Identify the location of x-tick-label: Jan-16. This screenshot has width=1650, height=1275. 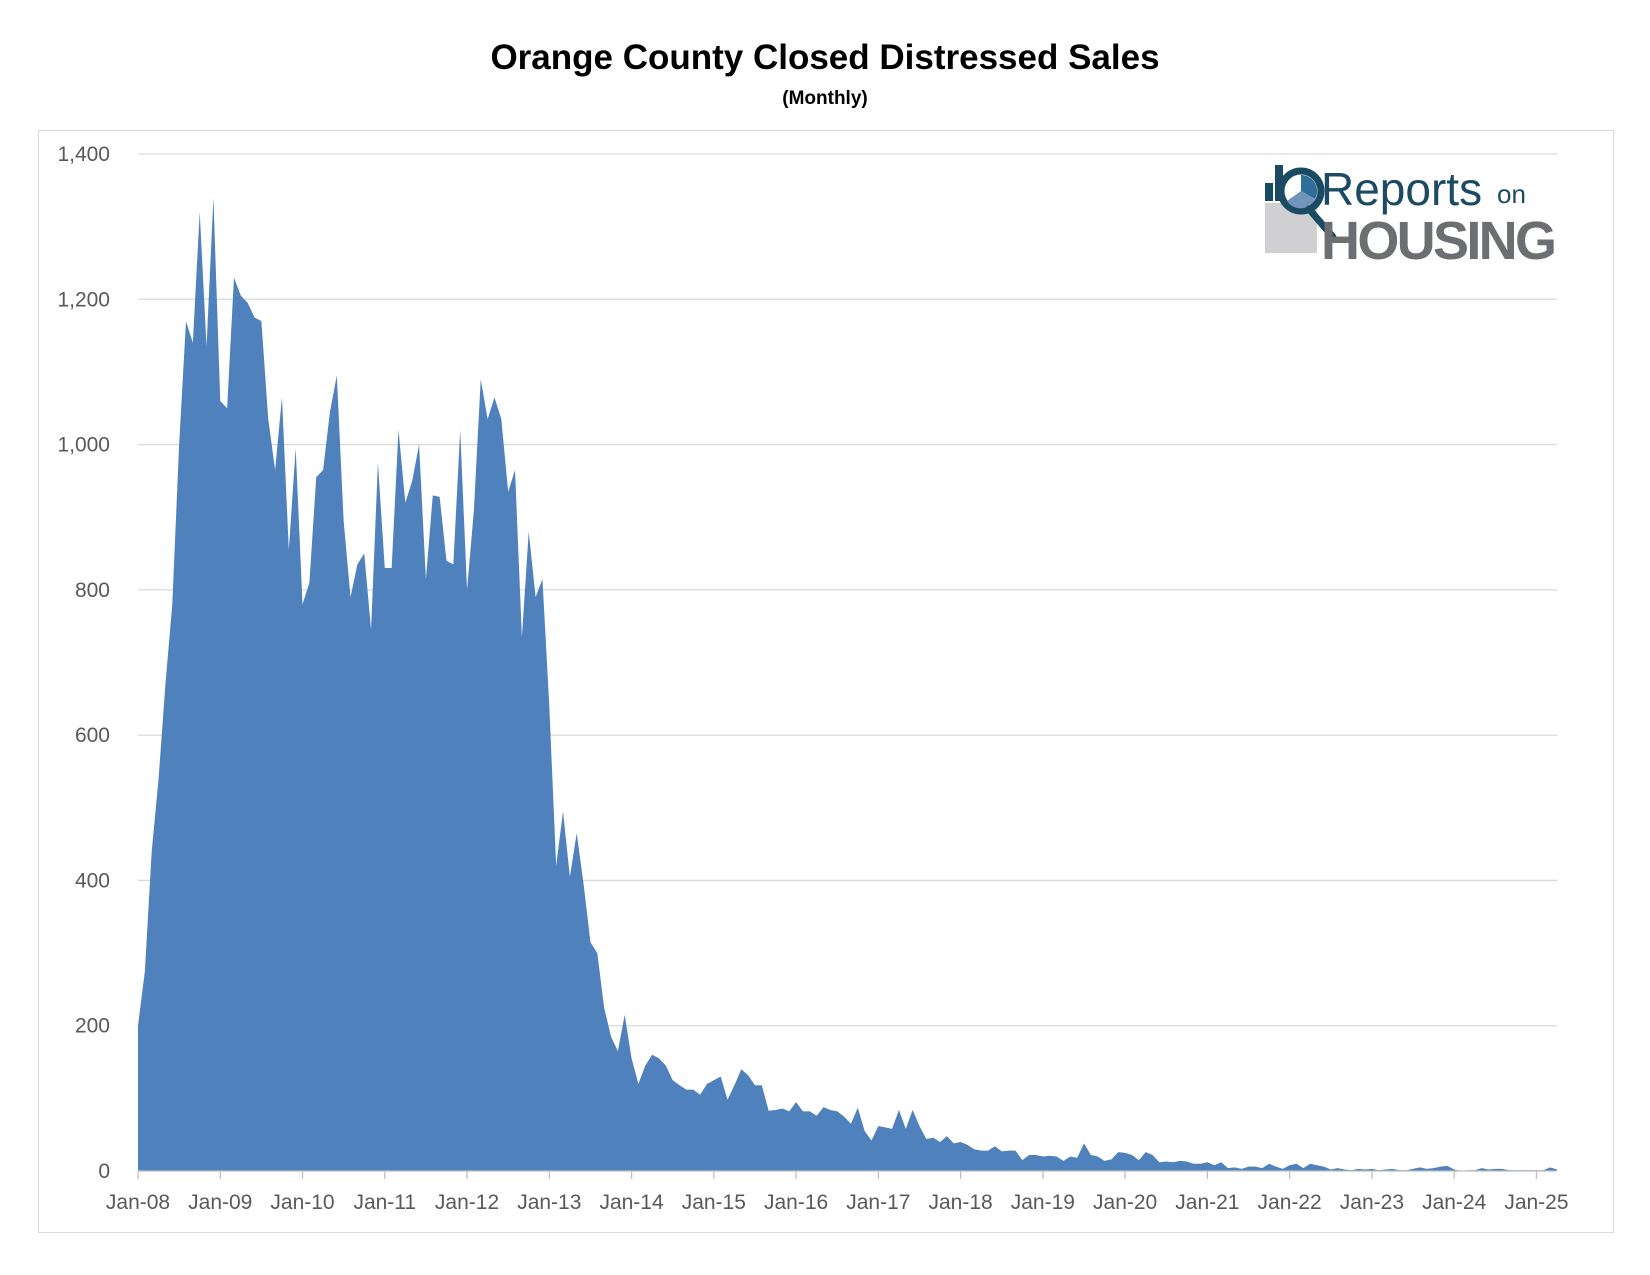
(796, 1202).